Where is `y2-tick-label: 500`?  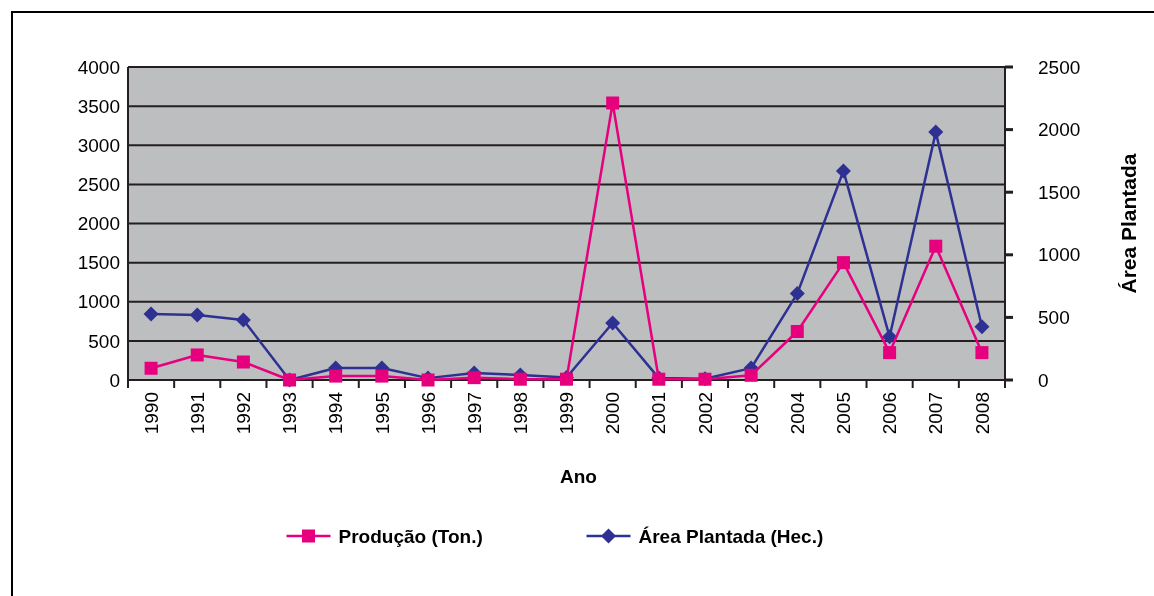
y2-tick-label: 500 is located at coordinates (1054, 318).